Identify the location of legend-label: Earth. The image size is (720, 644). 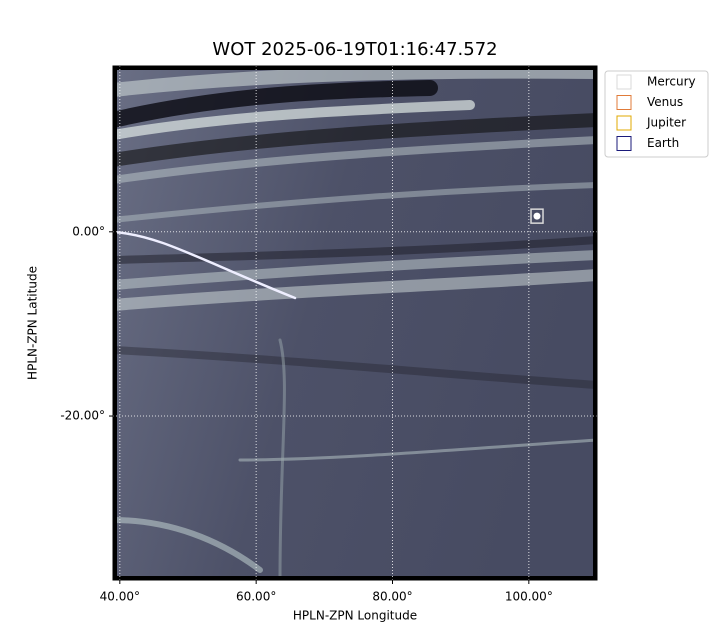
(663, 143).